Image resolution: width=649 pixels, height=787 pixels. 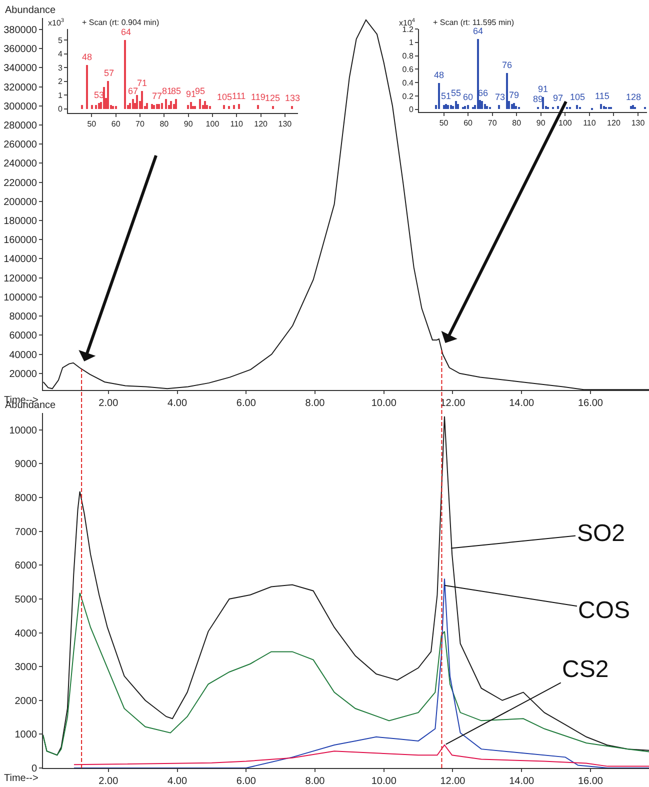 I want to click on y-tick-label: 200000, so click(x=21, y=202).